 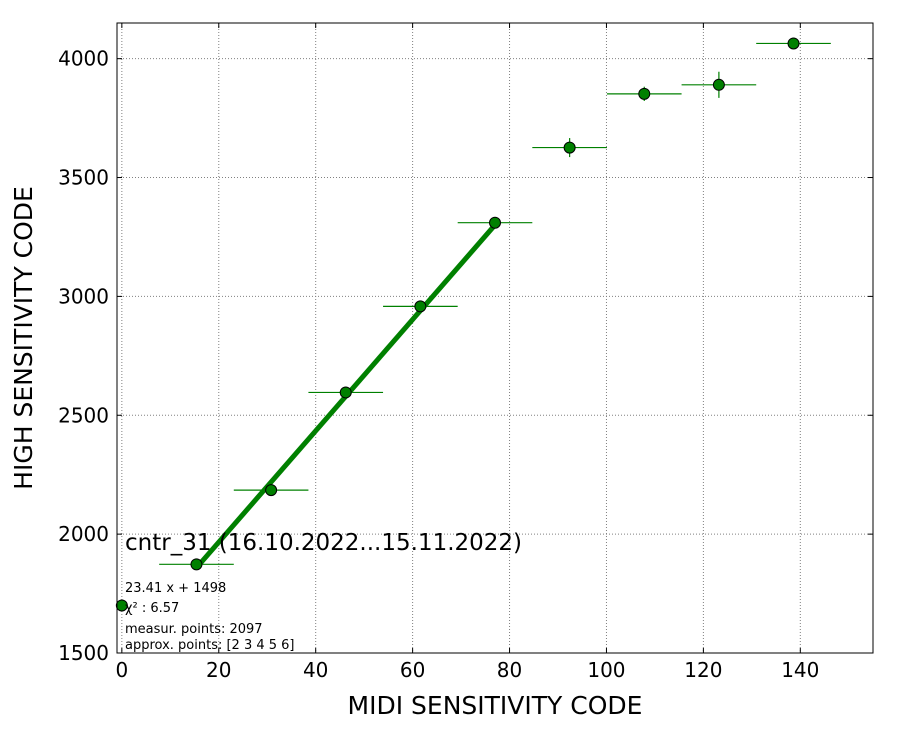 What do you see at coordinates (703, 670) in the screenshot?
I see `x-tick-label: 120` at bounding box center [703, 670].